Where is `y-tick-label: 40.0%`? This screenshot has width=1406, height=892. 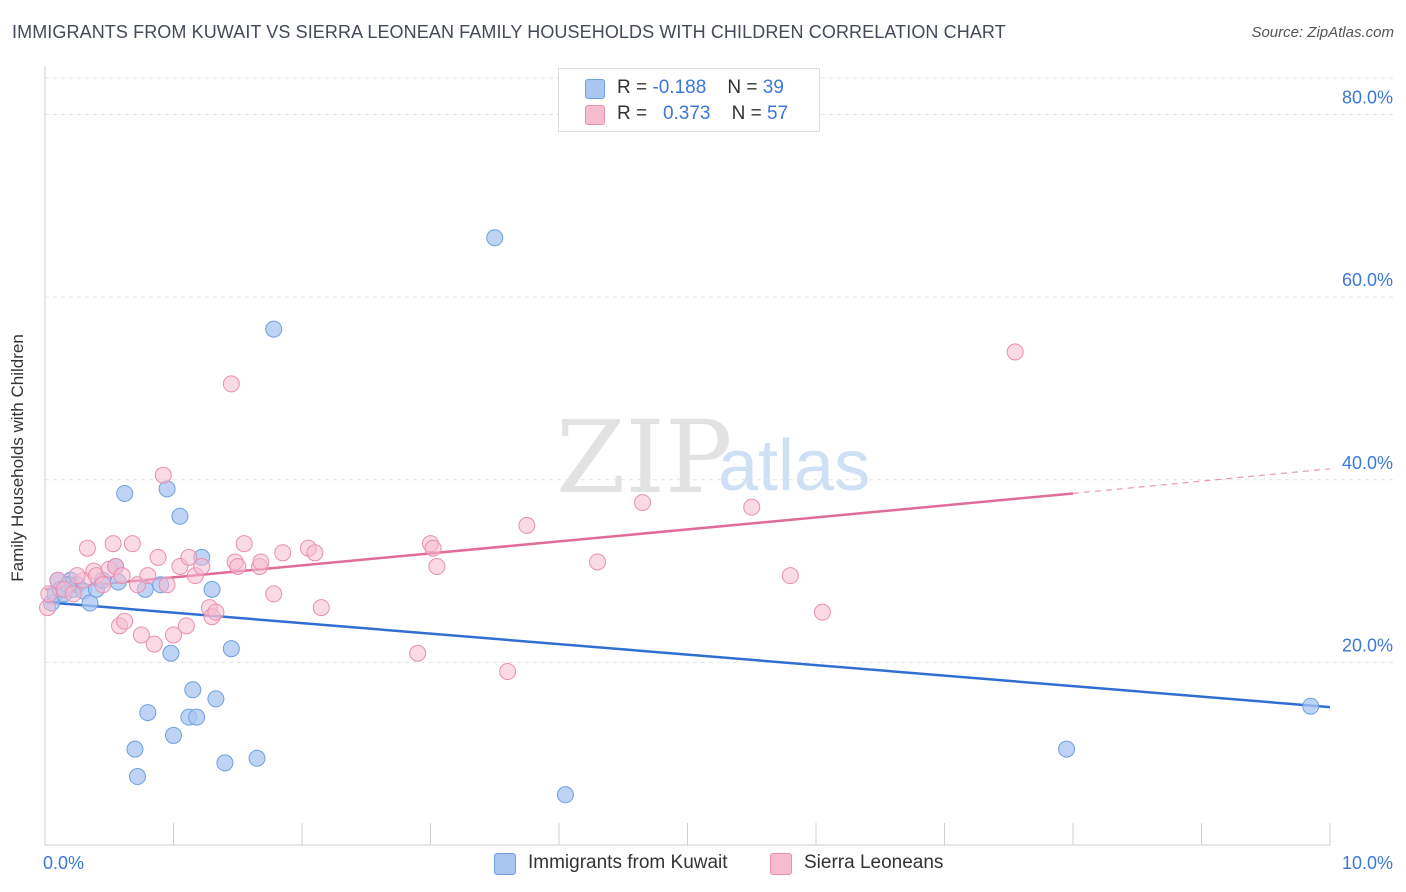 y-tick-label: 40.0% is located at coordinates (1367, 463).